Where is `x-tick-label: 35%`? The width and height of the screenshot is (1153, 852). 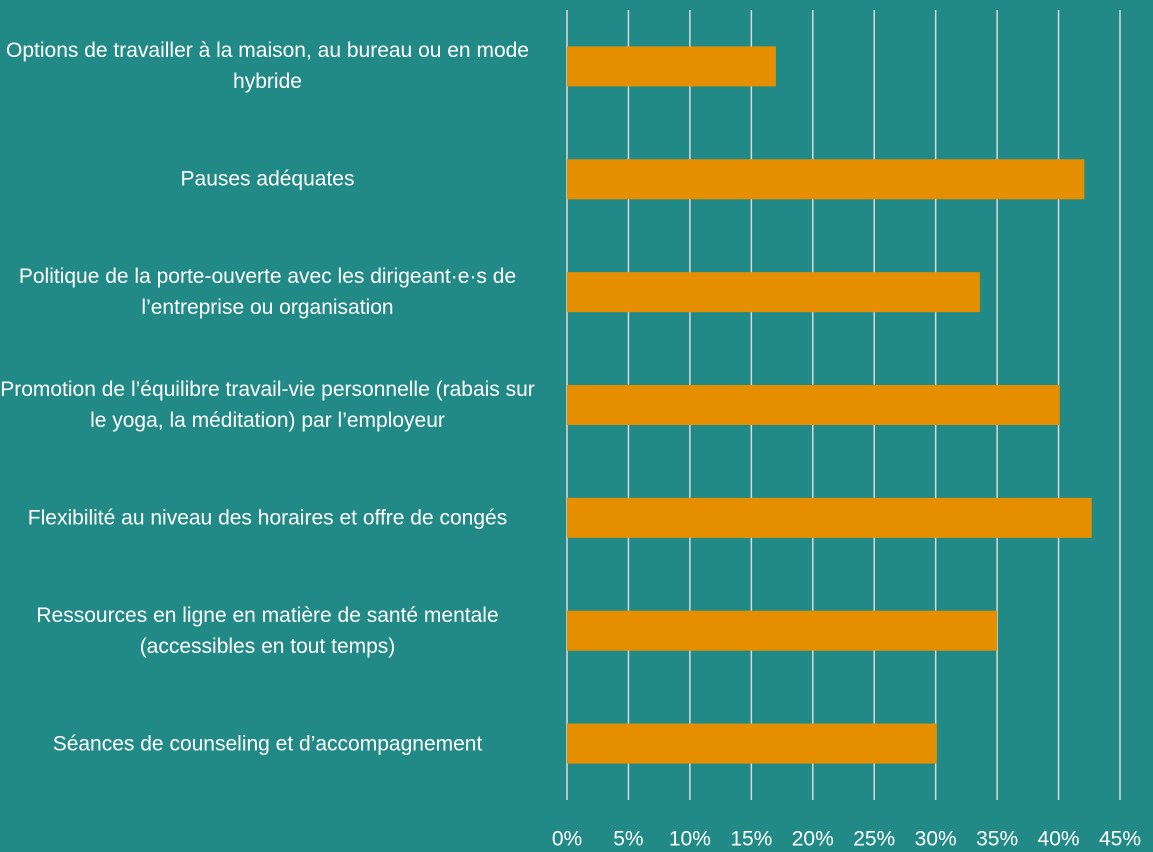 x-tick-label: 35% is located at coordinates (997, 839).